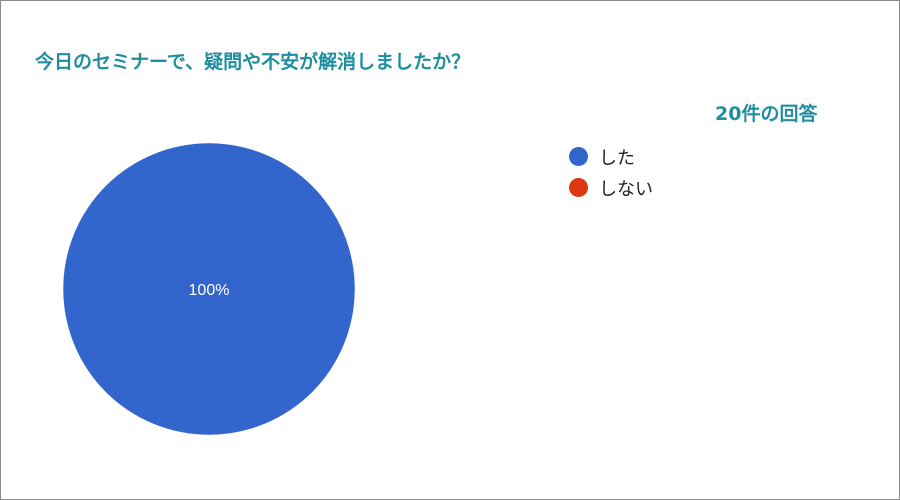  Describe the element at coordinates (578, 187) in the screenshot. I see `legend-swatch-shinai` at that location.